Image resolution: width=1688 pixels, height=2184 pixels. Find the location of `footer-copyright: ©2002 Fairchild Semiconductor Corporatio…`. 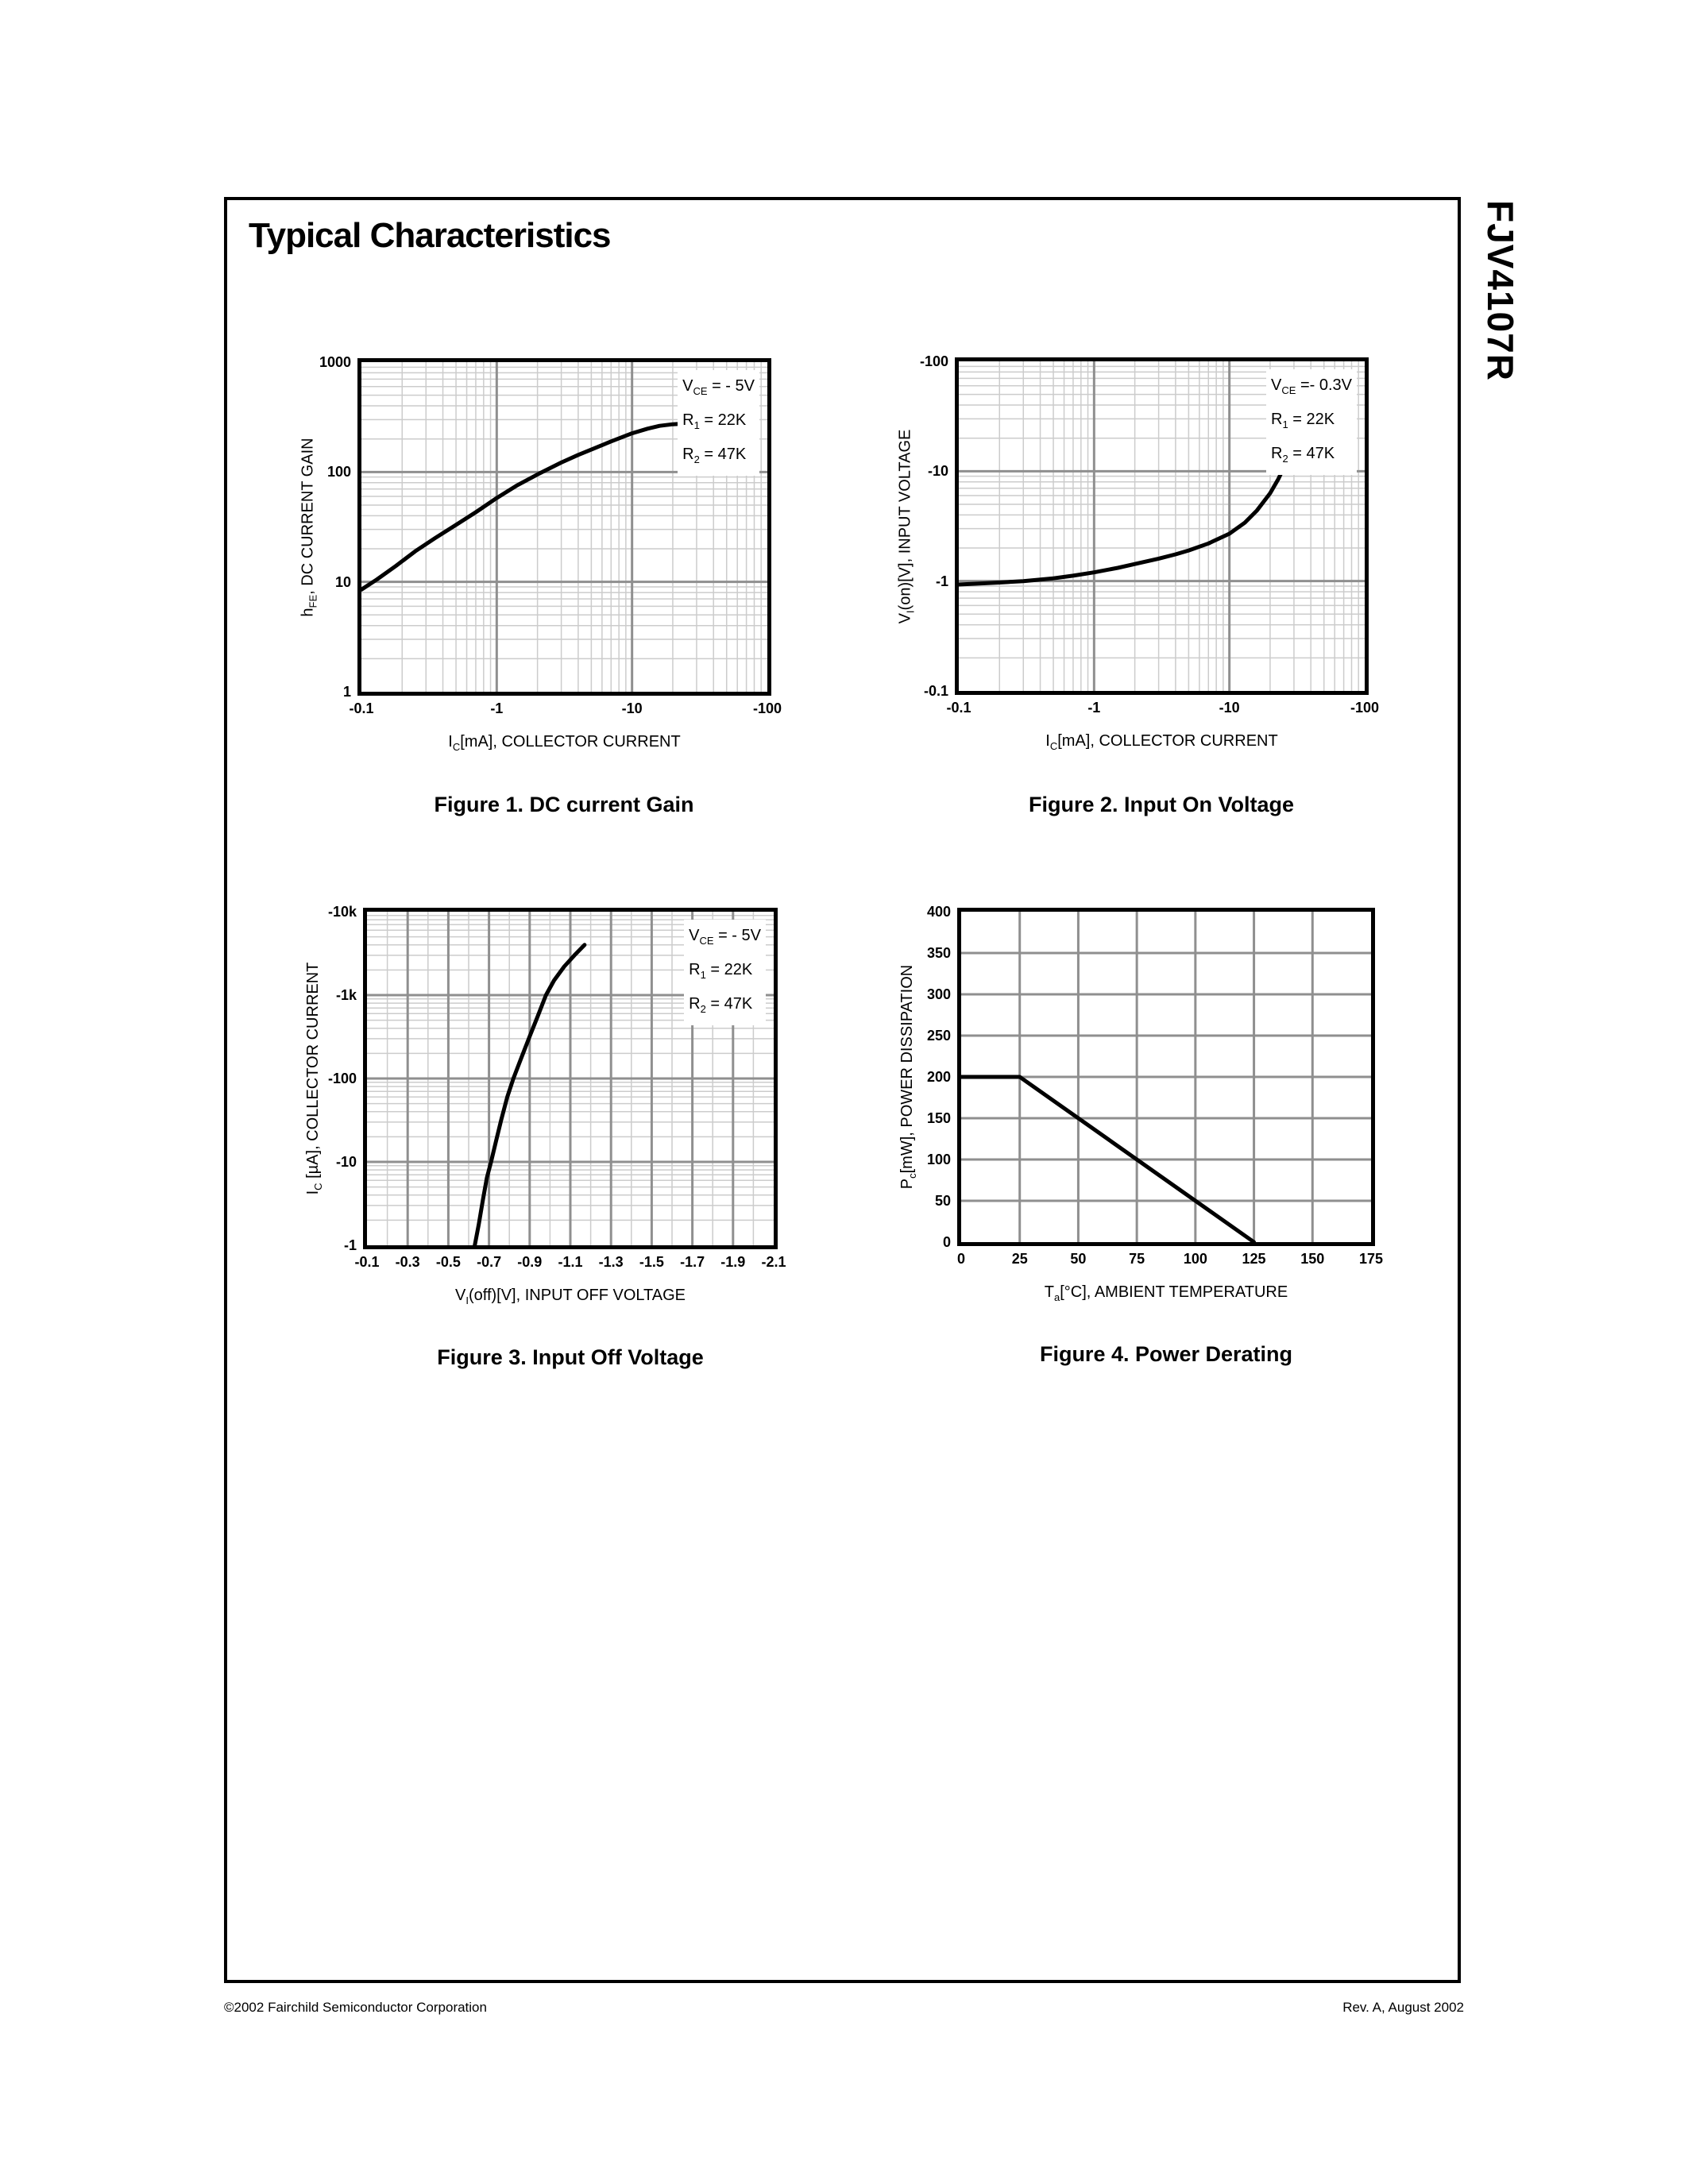

footer-copyright: ©2002 Fairchild Semiconductor Corporatio… is located at coordinates (355, 2007).